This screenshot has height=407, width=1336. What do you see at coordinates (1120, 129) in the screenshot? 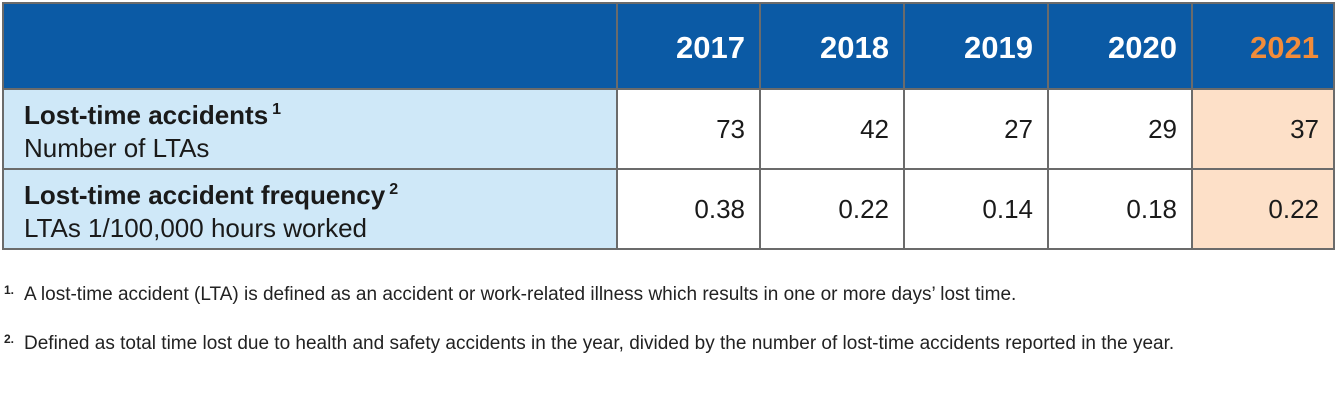
I see `table-cell: 29` at bounding box center [1120, 129].